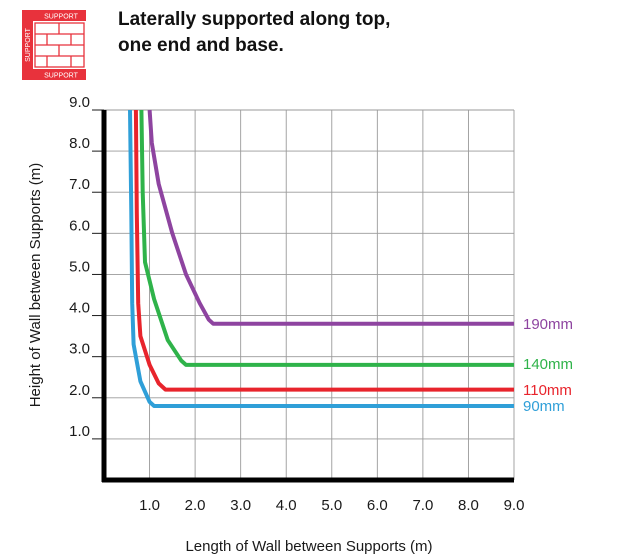 This screenshot has width=617, height=558. I want to click on support-label-top: SUPPORT, so click(61, 17).